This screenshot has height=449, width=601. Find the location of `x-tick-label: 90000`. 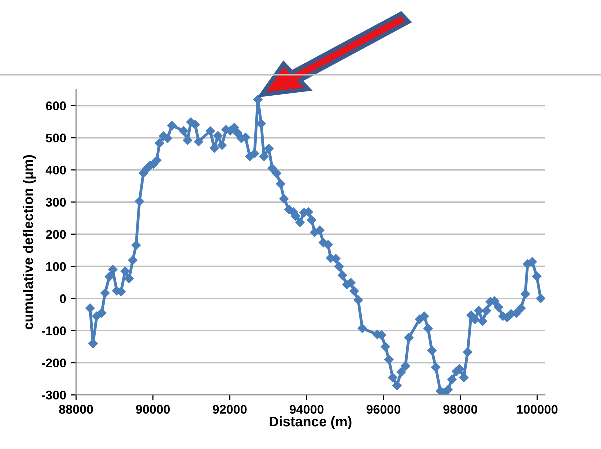

x-tick-label: 90000 is located at coordinates (153, 409).